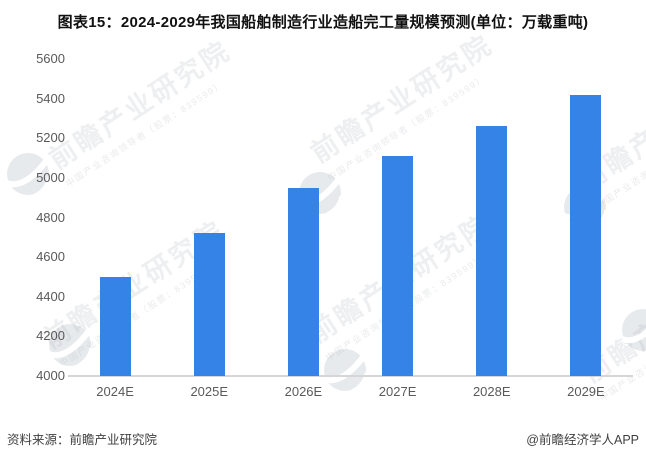 The image size is (646, 458). Describe the element at coordinates (82, 440) in the screenshot. I see `source-note: 资料来源：前瞻产业研究院` at that location.